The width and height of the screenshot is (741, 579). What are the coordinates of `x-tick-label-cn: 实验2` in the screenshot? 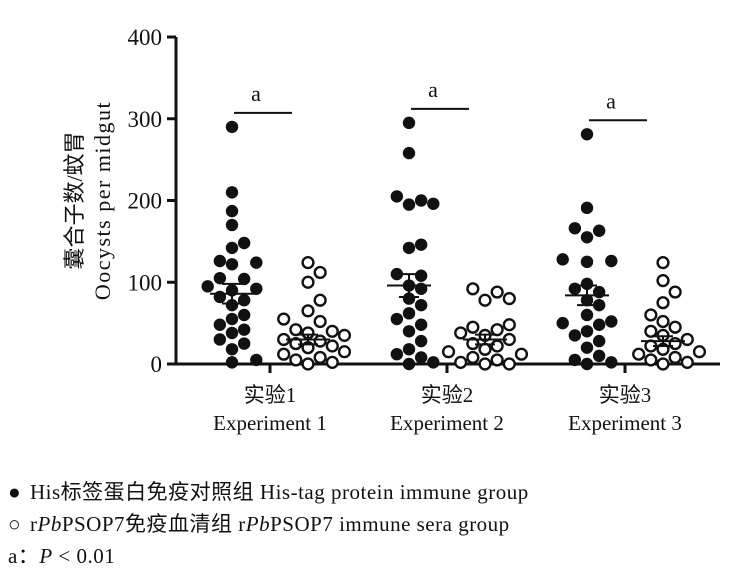 It's located at (447, 395).